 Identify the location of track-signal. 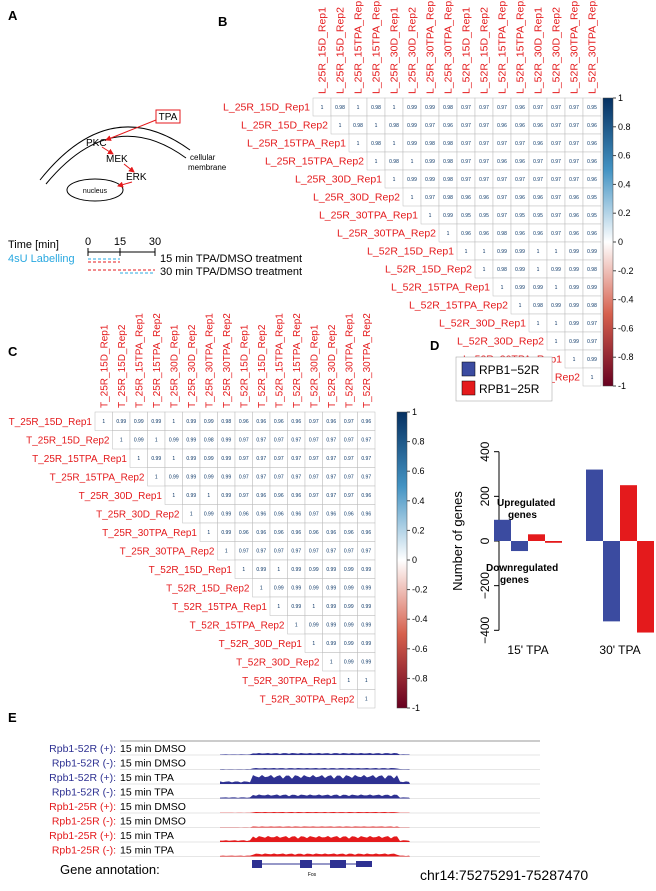
(315, 779).